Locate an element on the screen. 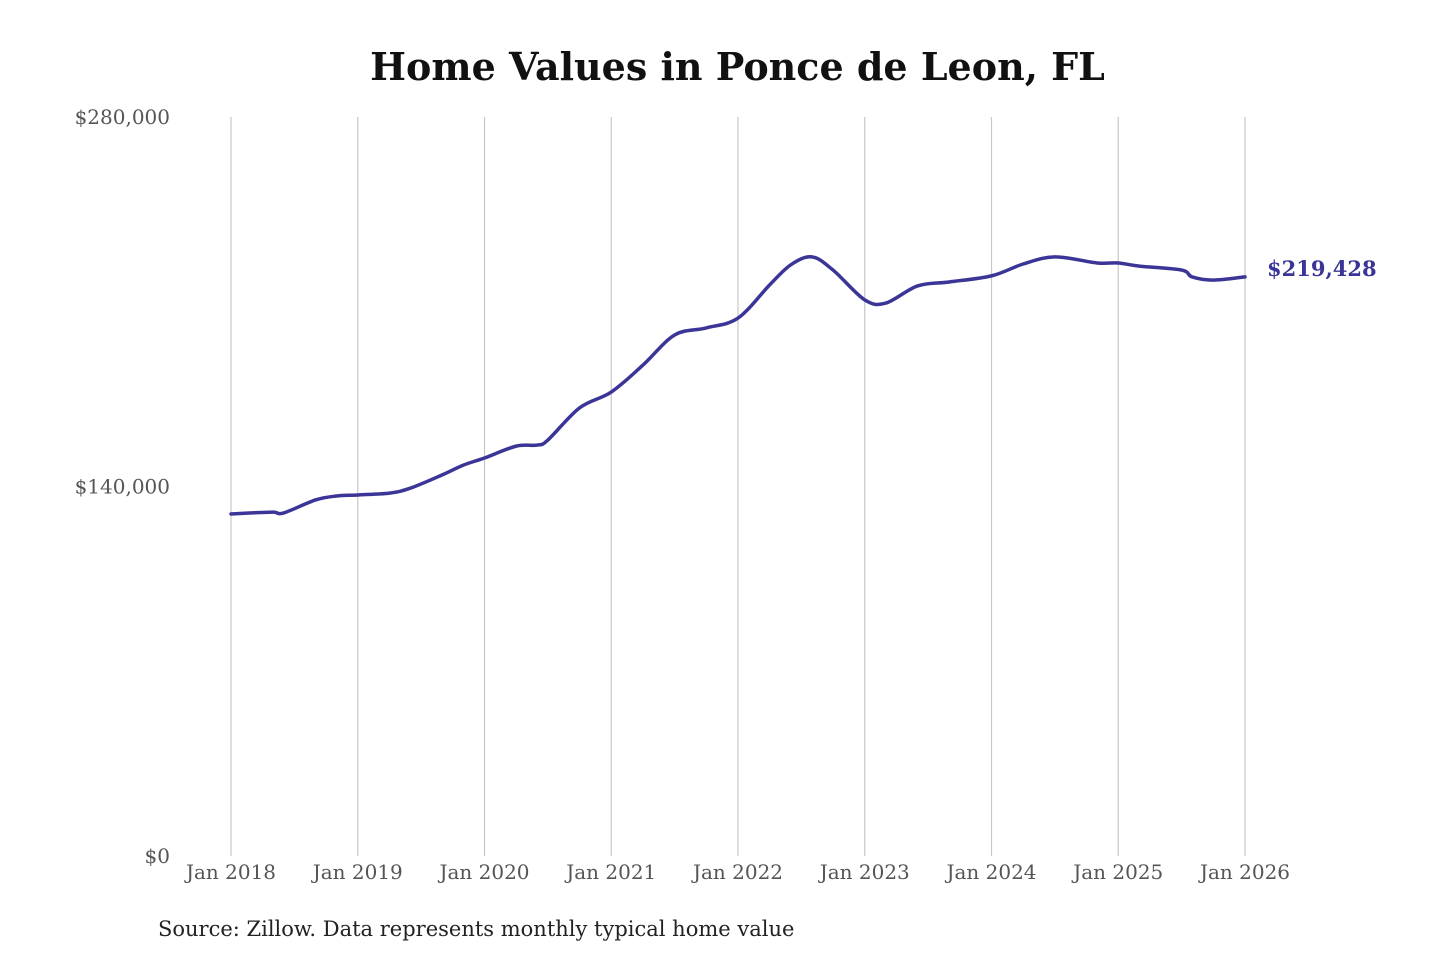 The height and width of the screenshot is (960, 1440). y-tick-label: $280,000 is located at coordinates (122, 117).